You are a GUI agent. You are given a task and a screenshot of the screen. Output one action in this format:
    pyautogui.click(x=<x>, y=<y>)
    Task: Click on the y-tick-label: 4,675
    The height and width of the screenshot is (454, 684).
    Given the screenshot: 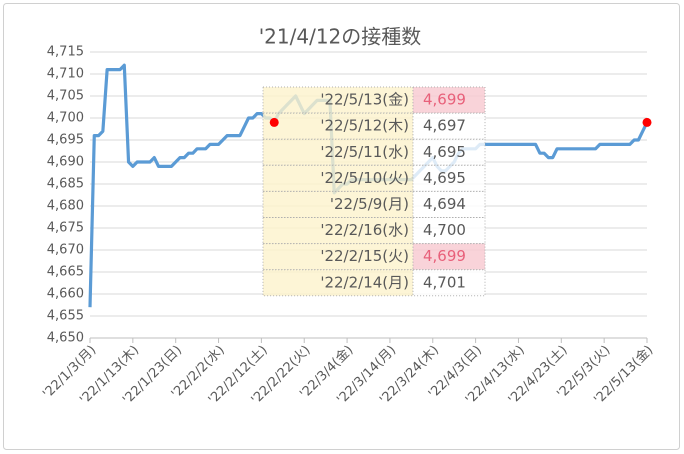 What is the action you would take?
    pyautogui.click(x=65, y=228)
    